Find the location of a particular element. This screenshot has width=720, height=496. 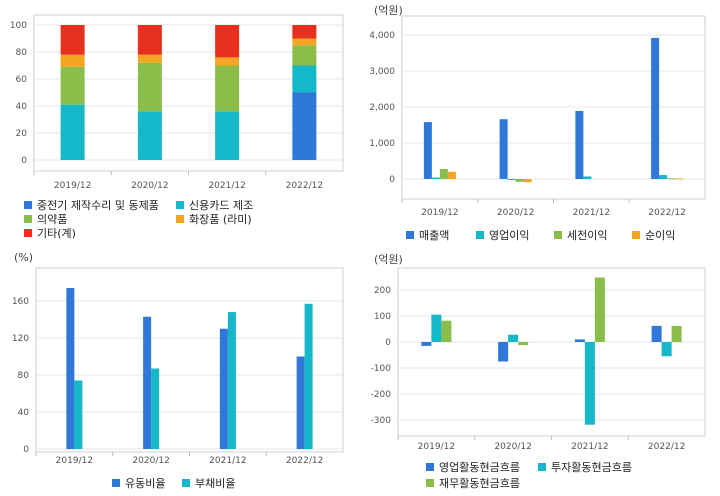

y-tick-label: 120 is located at coordinates (20, 339).